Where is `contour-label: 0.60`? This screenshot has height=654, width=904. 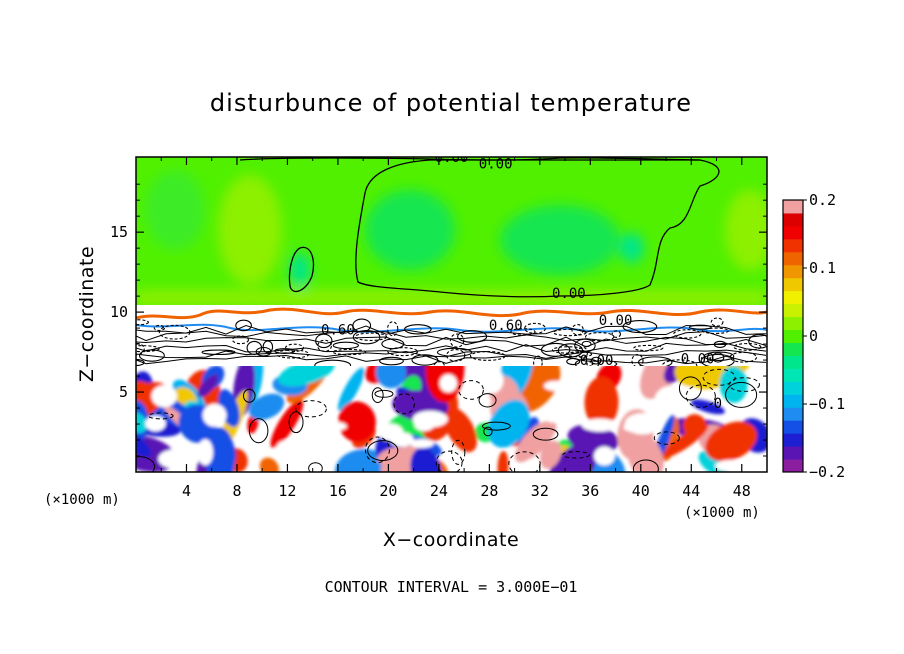
contour-label: 0.60 is located at coordinates (338, 331).